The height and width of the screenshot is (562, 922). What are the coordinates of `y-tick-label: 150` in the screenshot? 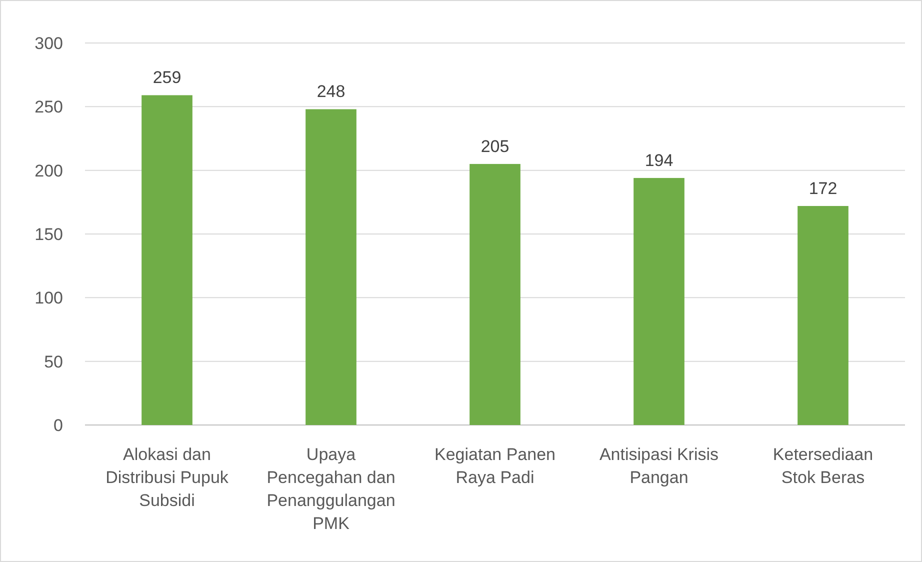 It's located at (48, 234).